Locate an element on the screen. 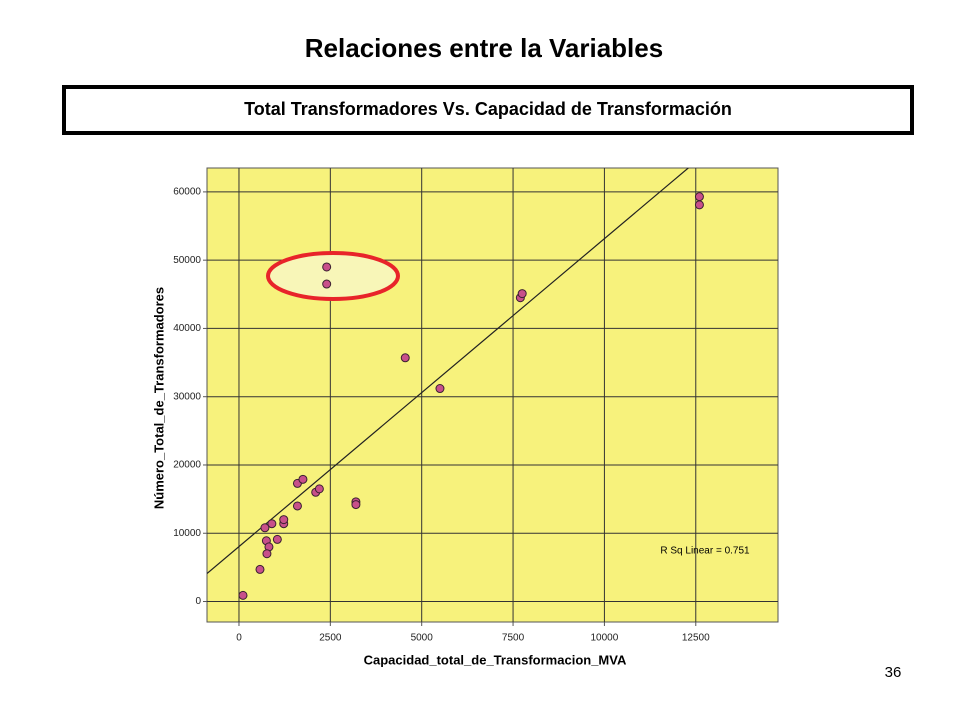 The height and width of the screenshot is (720, 960). subtitle-box is located at coordinates (488, 110).